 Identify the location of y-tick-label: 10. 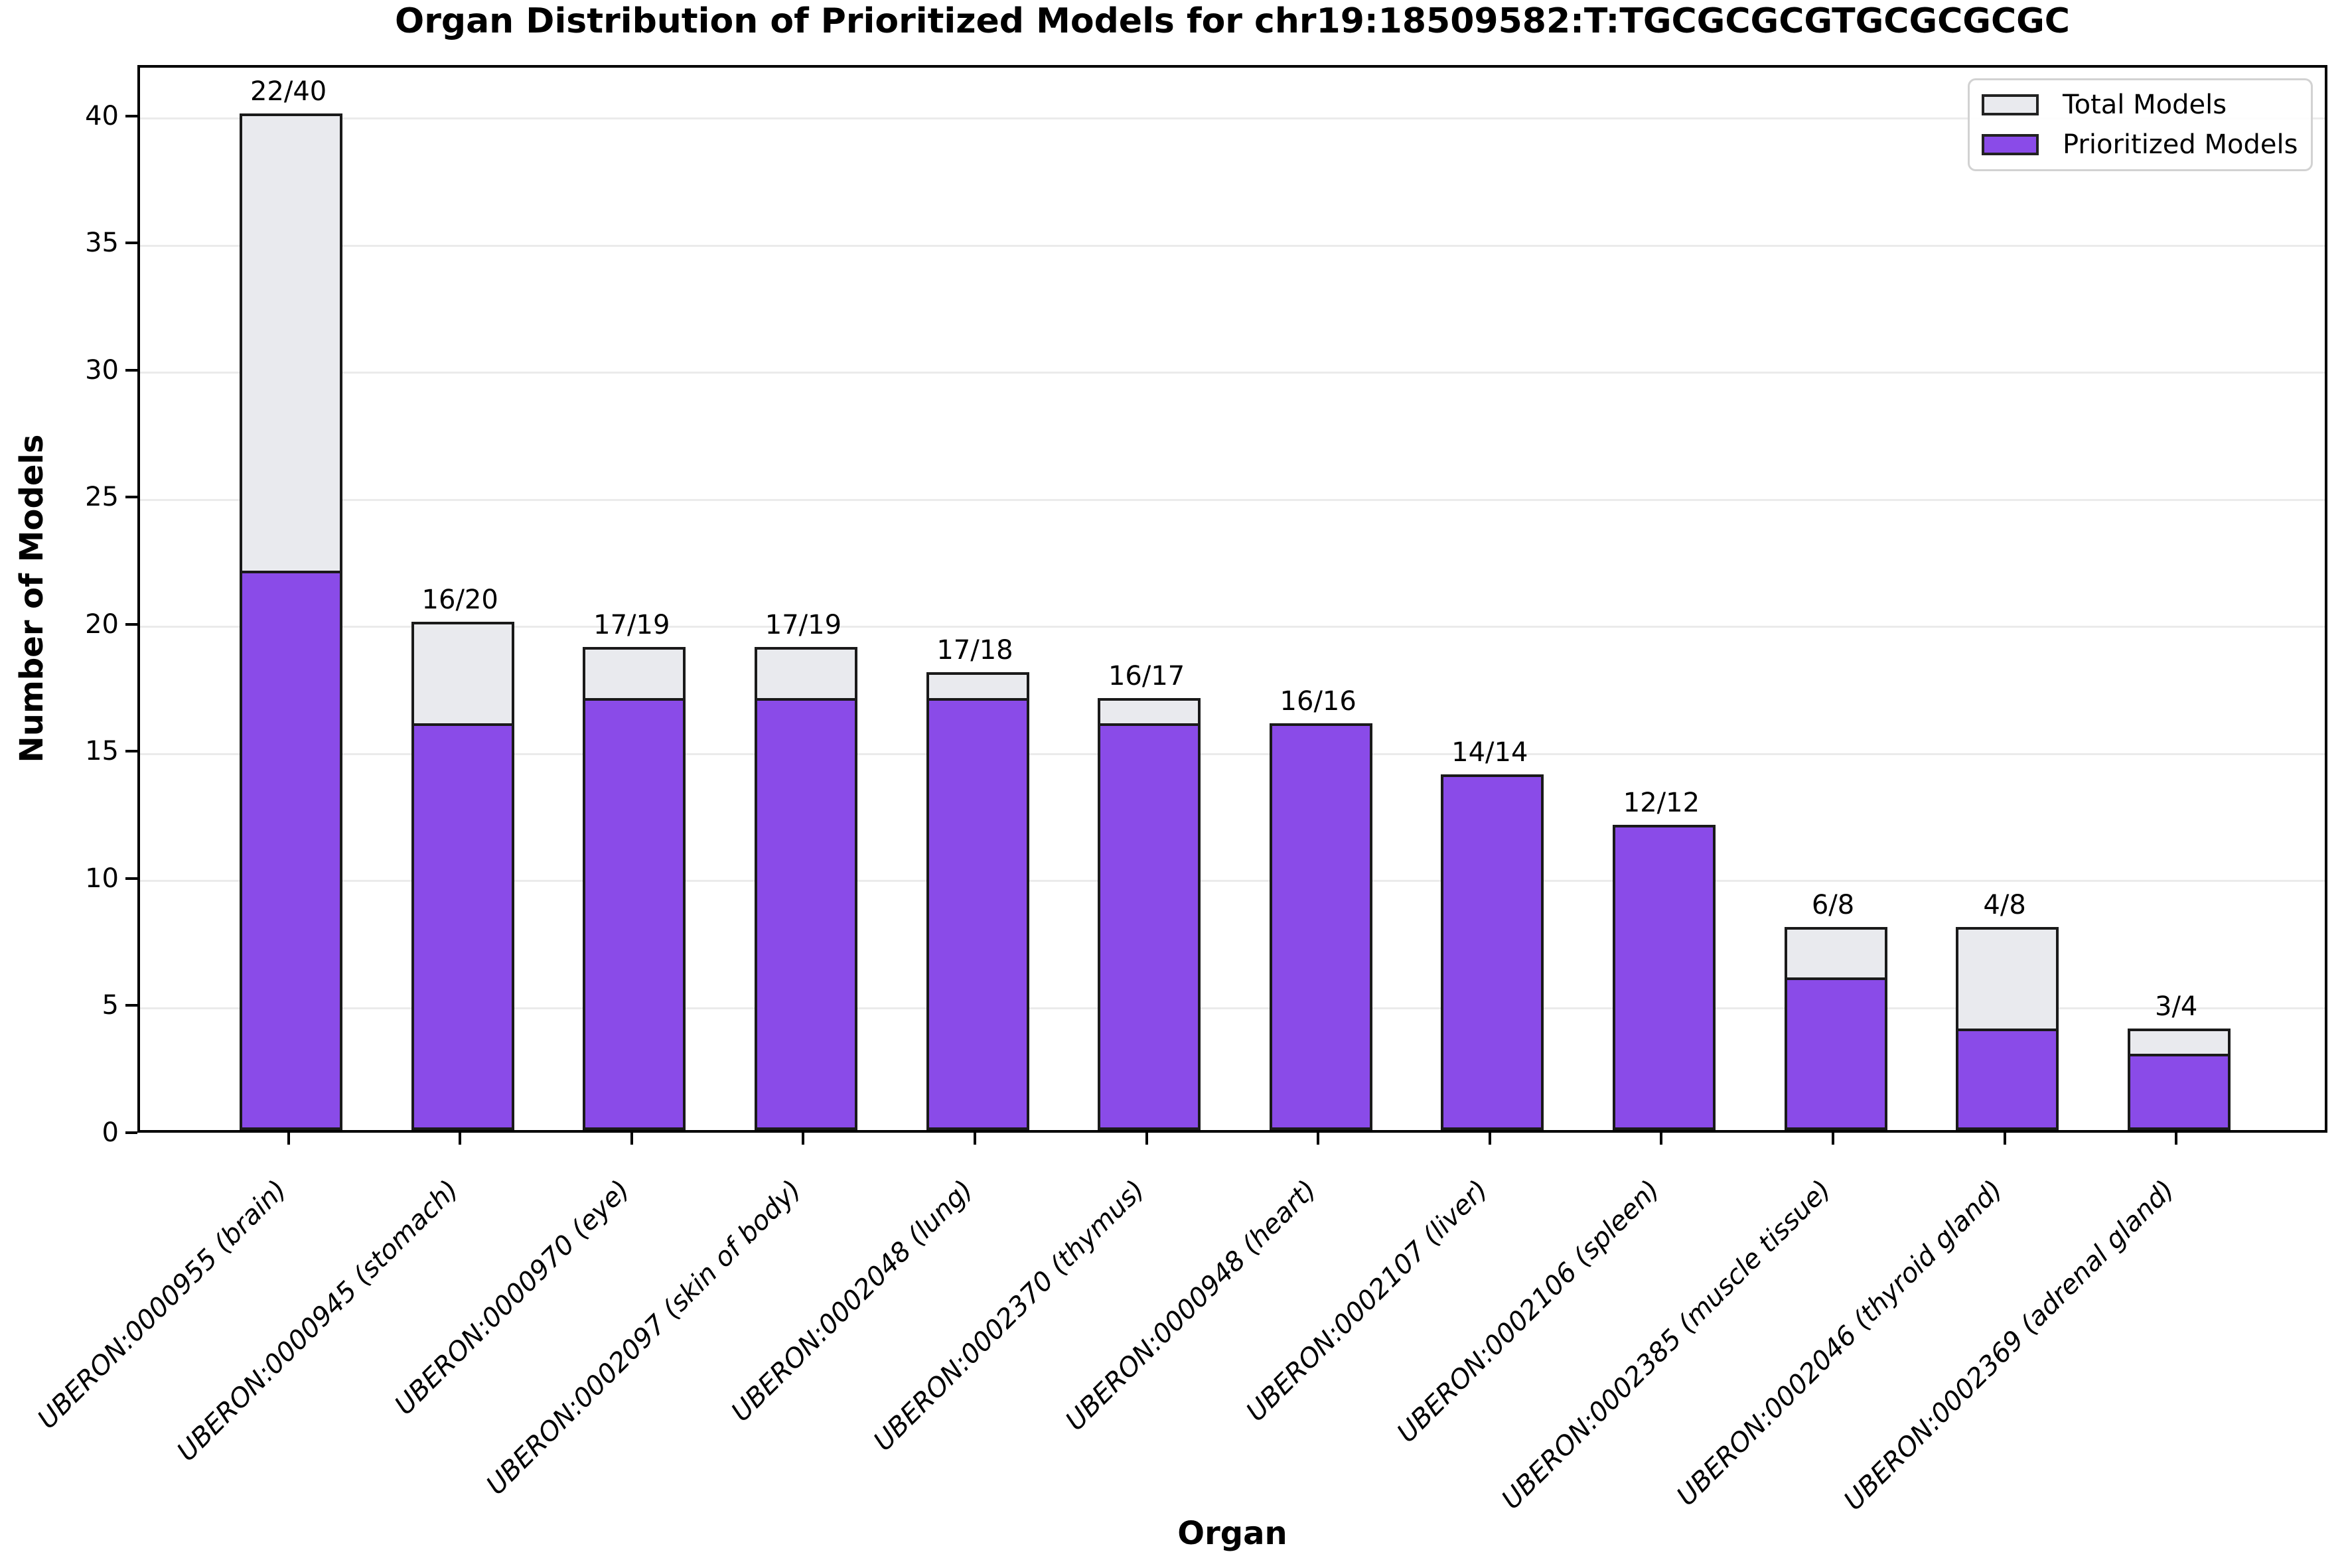
(102, 878).